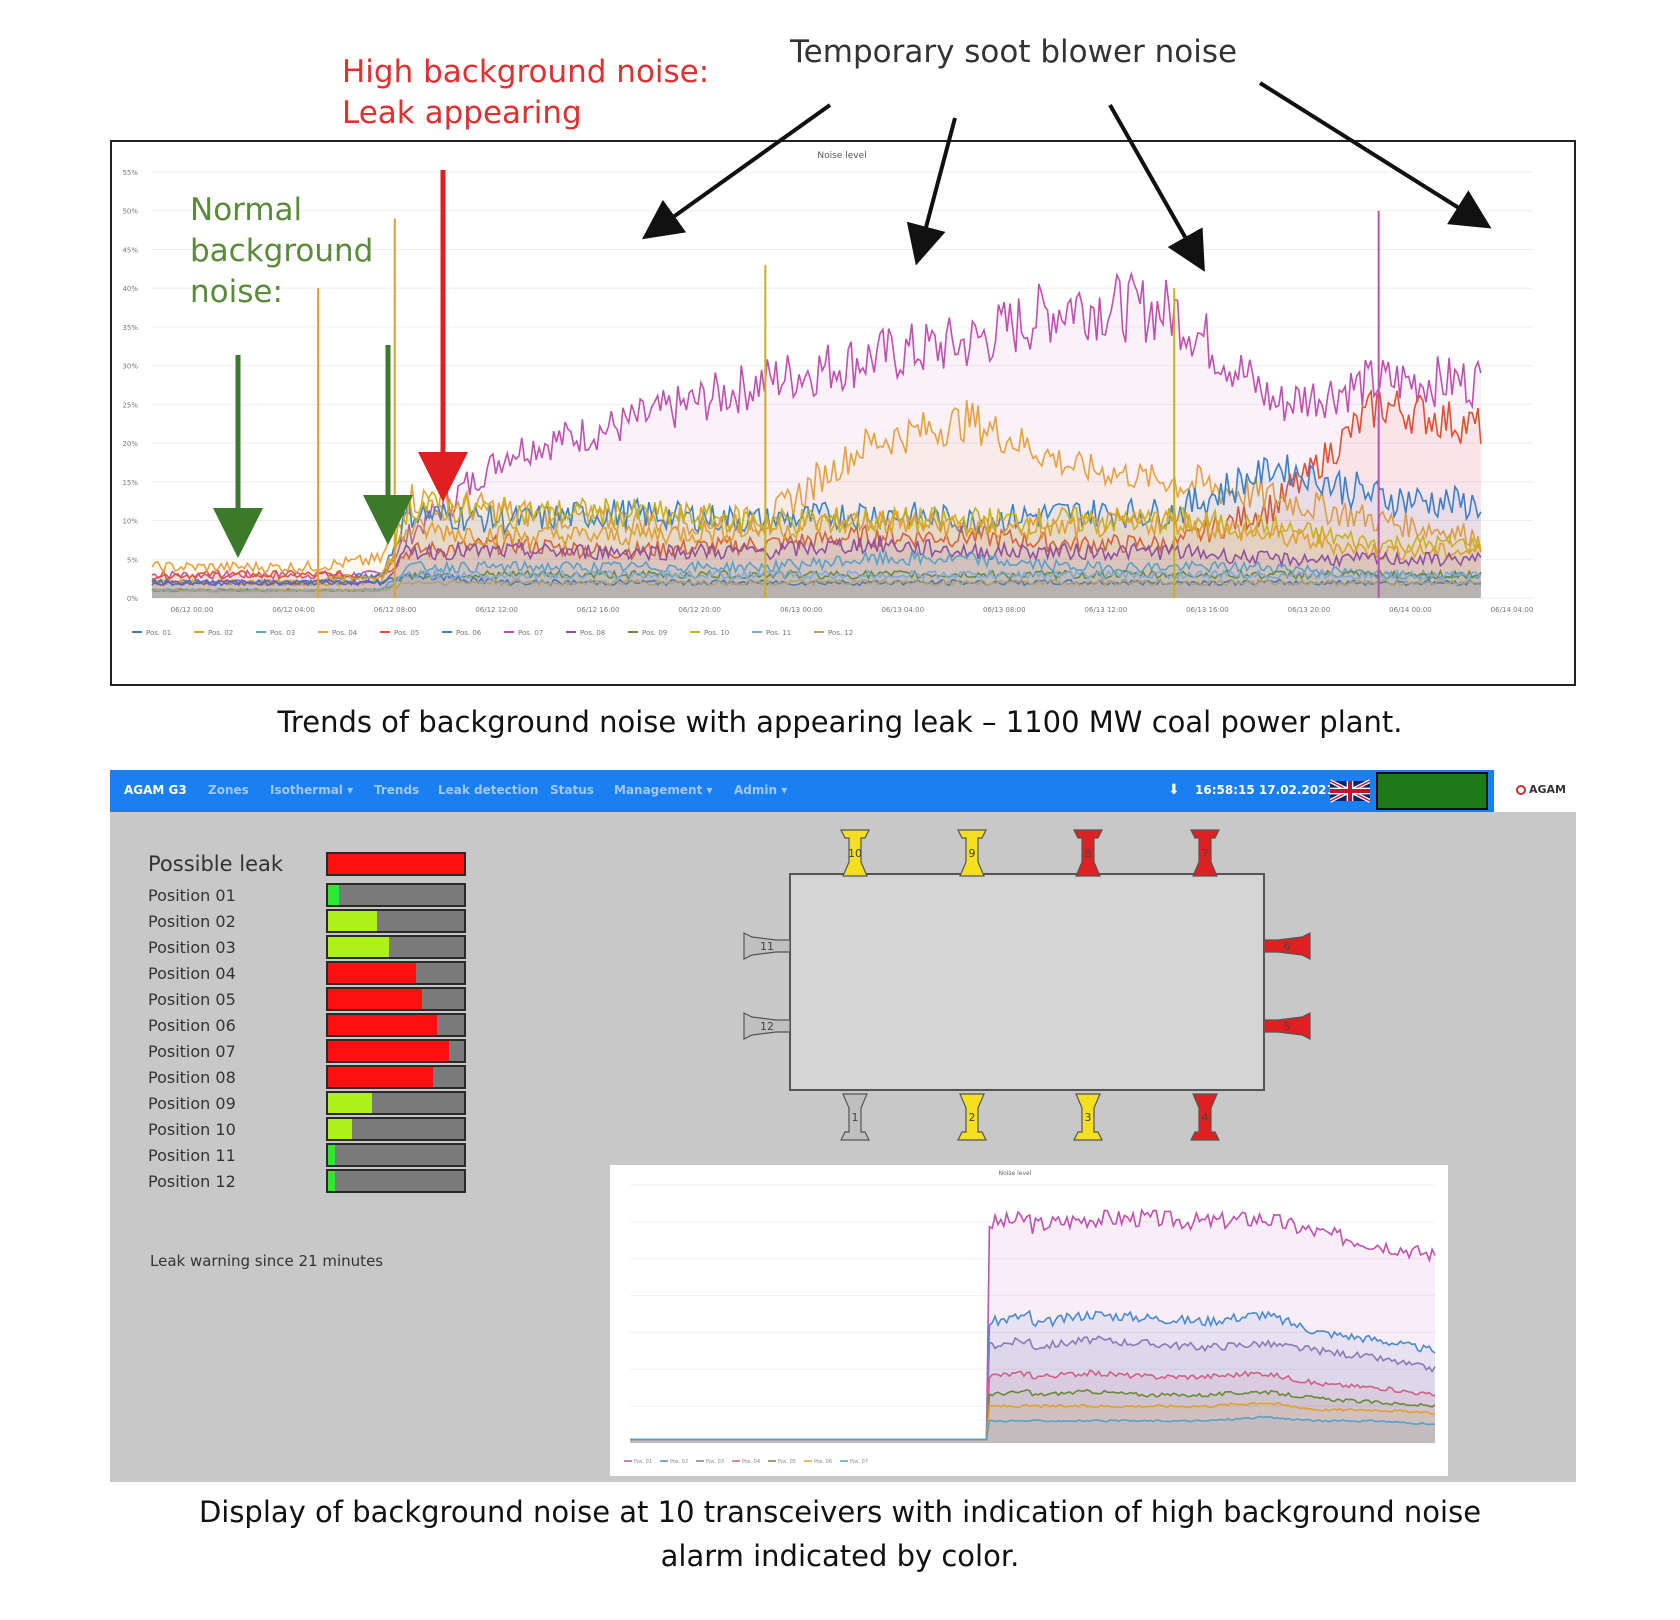  What do you see at coordinates (130, 173) in the screenshot?
I see `top-y-tick-label: 55%` at bounding box center [130, 173].